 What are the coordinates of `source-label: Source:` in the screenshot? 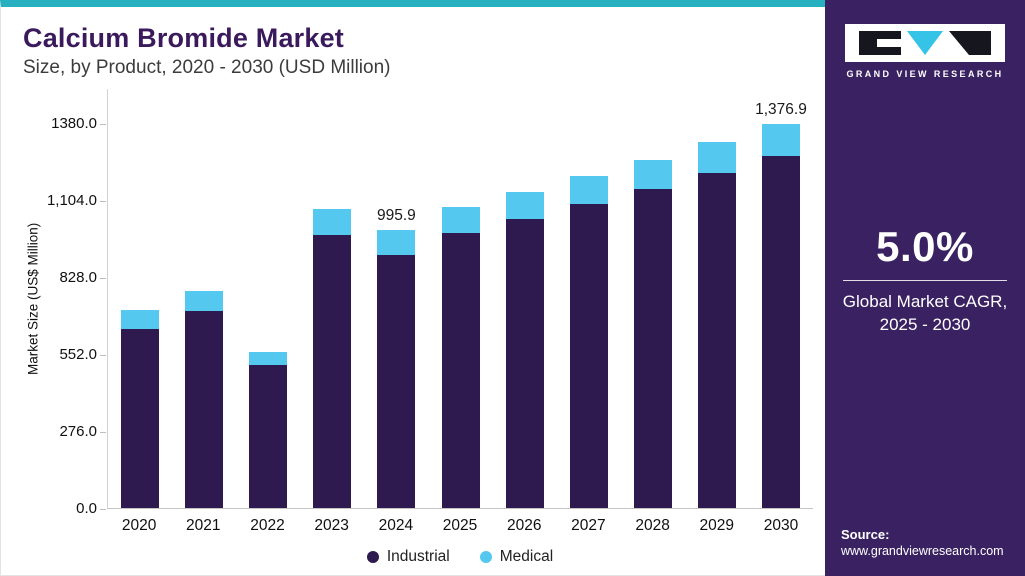 It's located at (865, 534).